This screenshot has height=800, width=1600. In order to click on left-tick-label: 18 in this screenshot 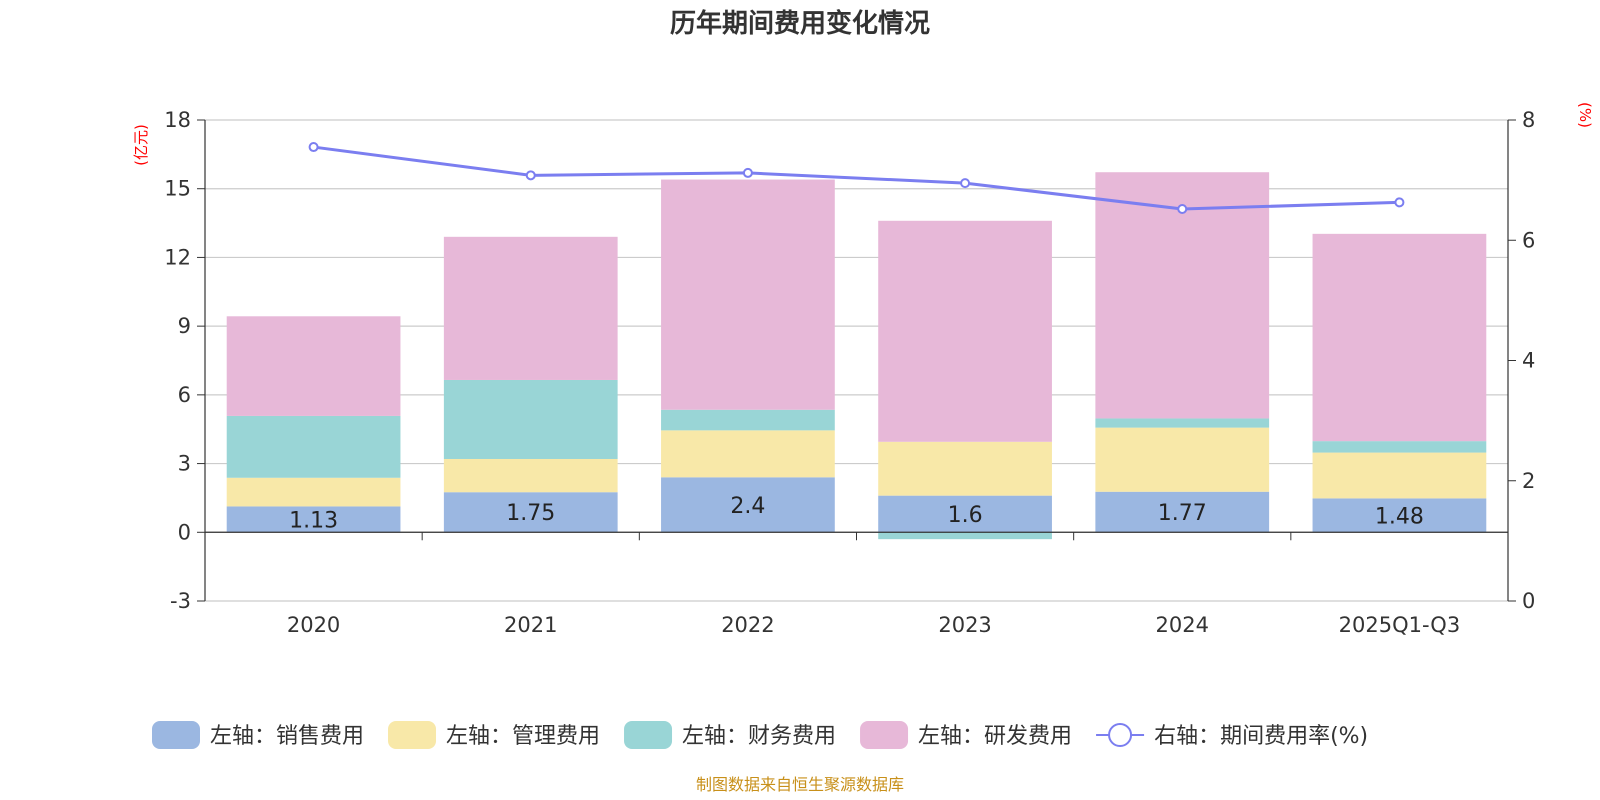, I will do `click(177, 120)`.